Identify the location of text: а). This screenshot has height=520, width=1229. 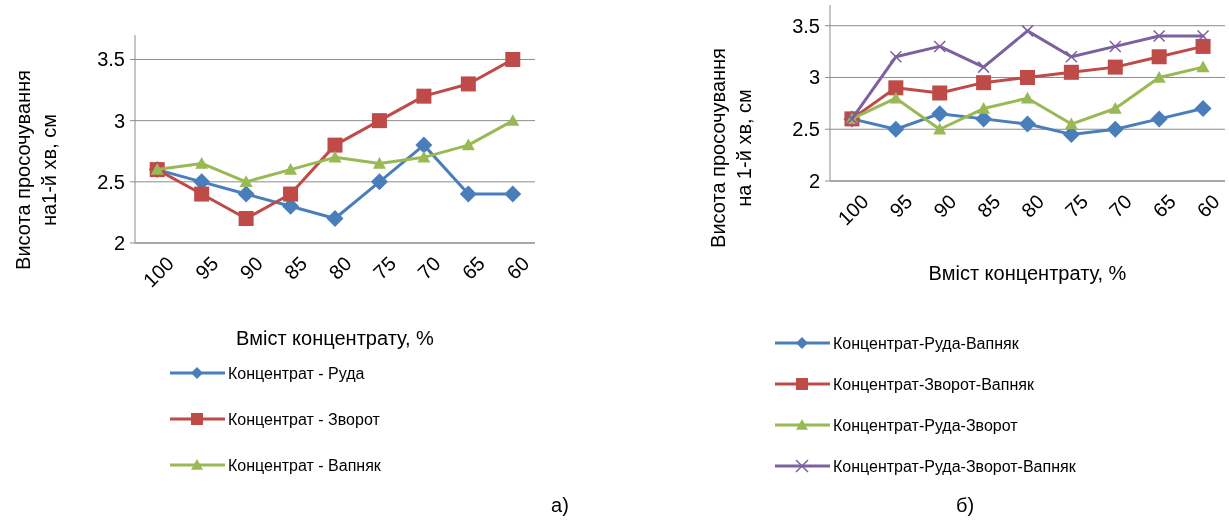
(560, 505).